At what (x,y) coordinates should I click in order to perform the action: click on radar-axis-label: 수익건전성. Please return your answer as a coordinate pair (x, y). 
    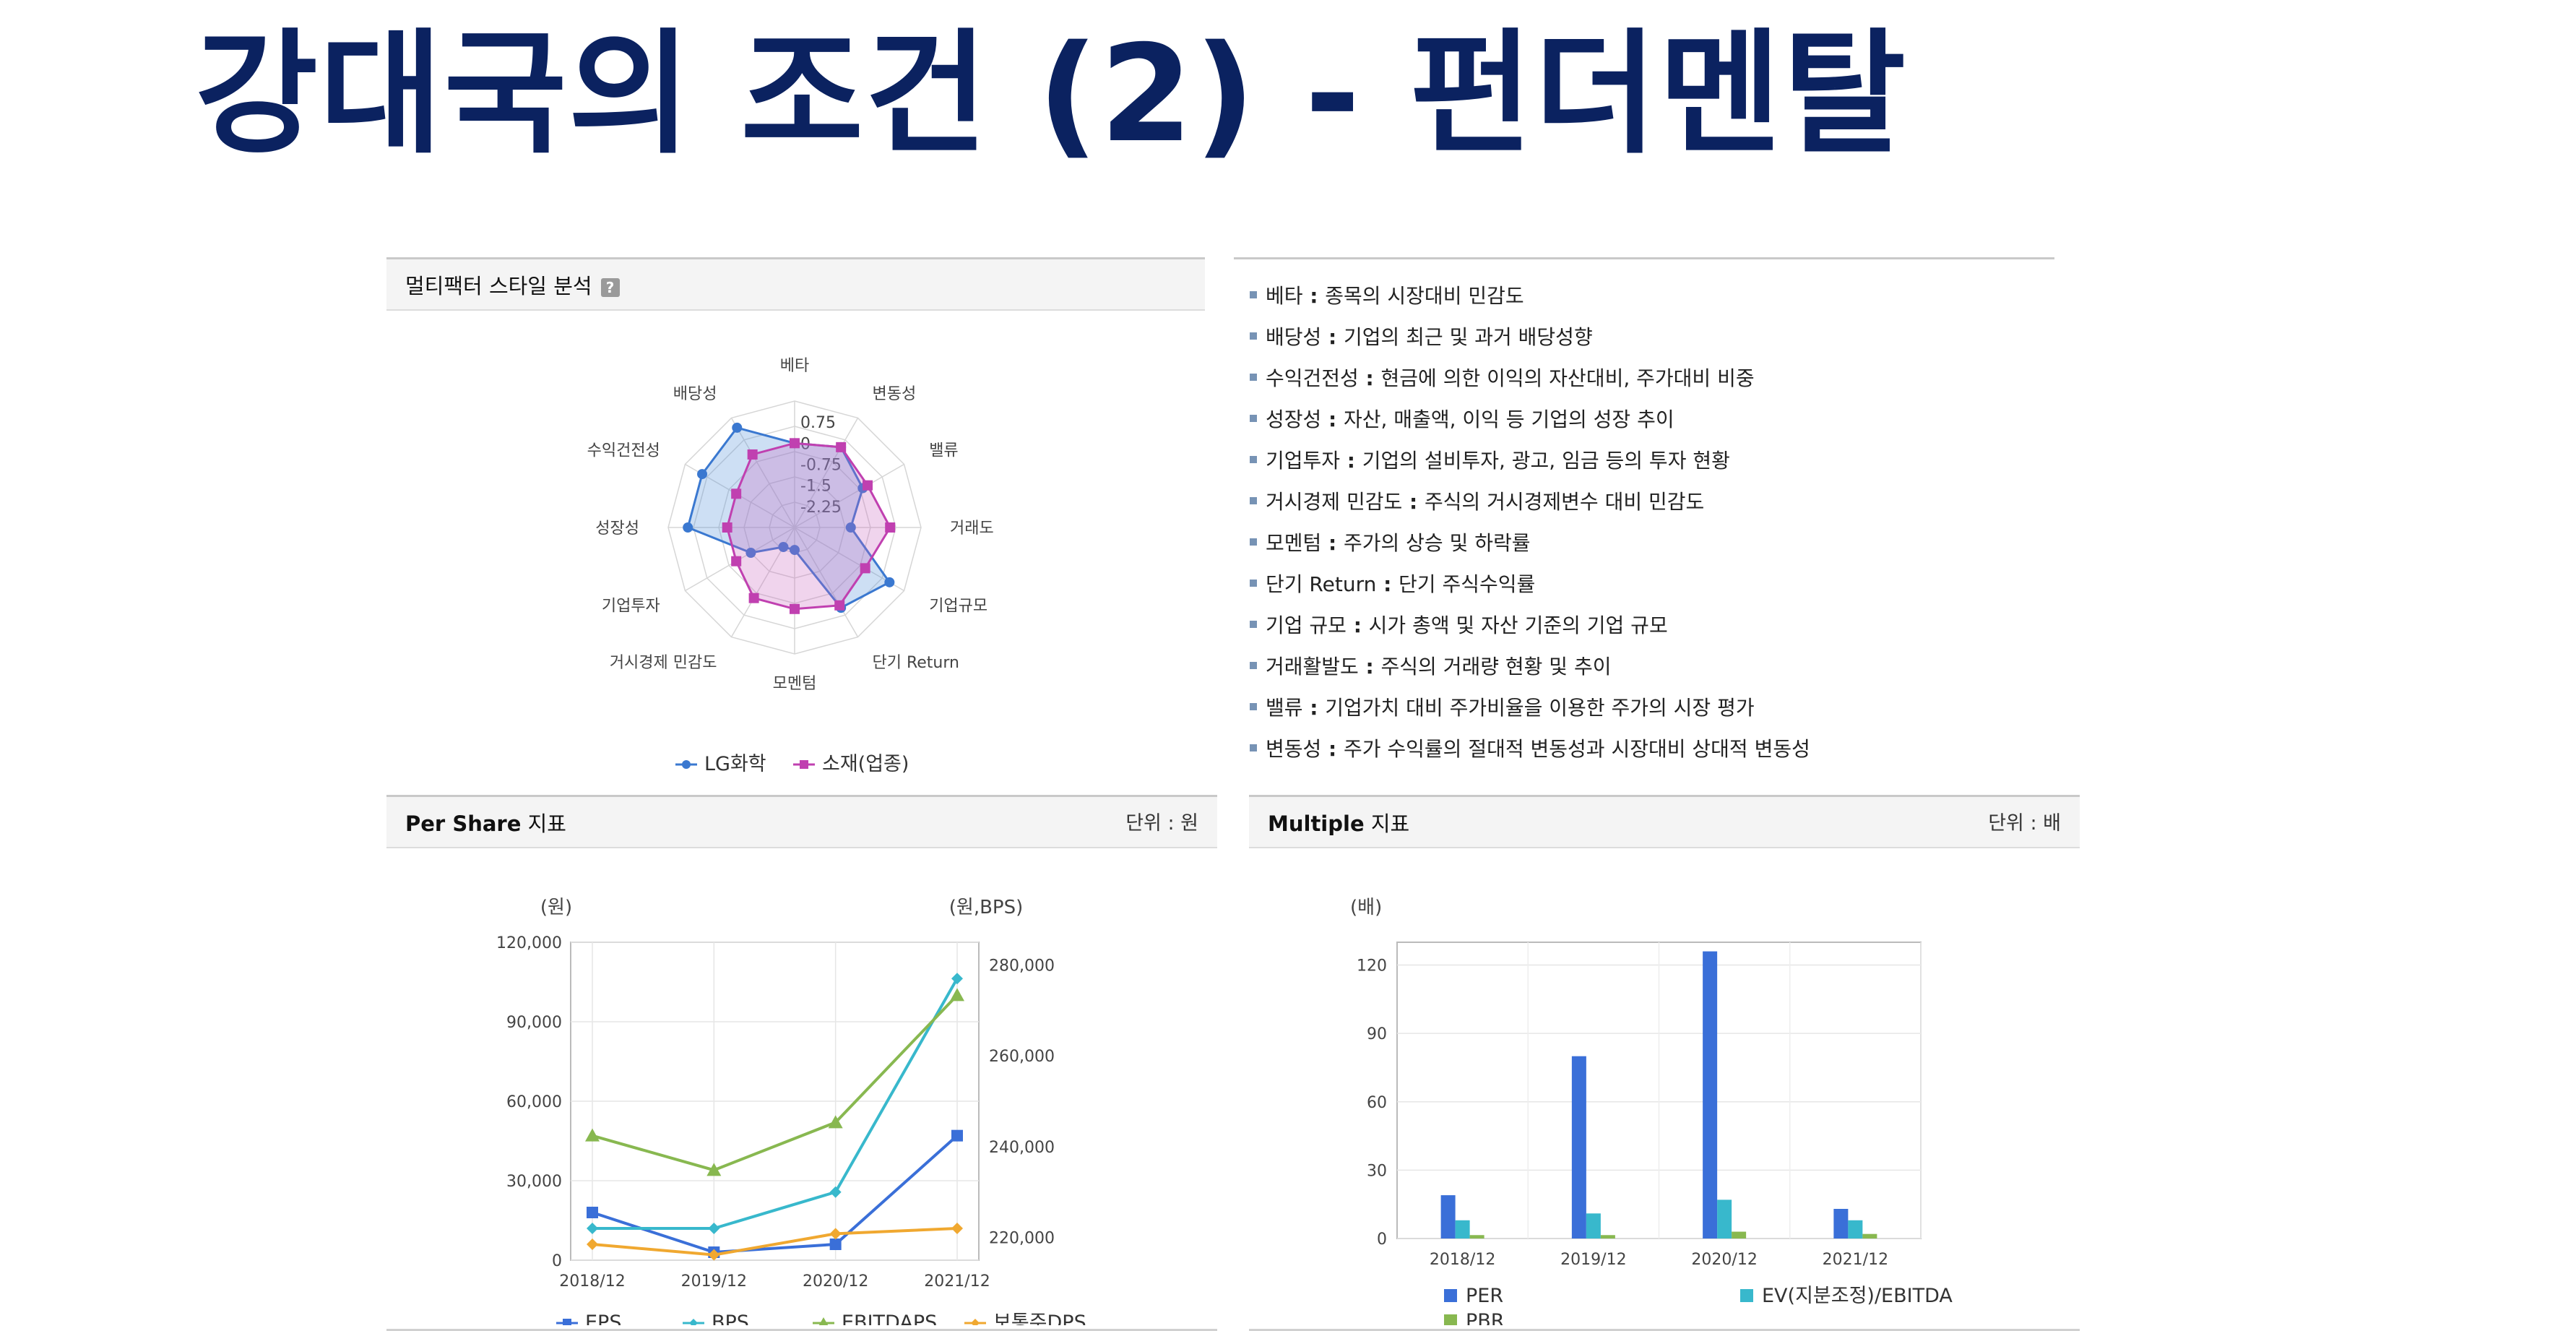
    Looking at the image, I should click on (623, 451).